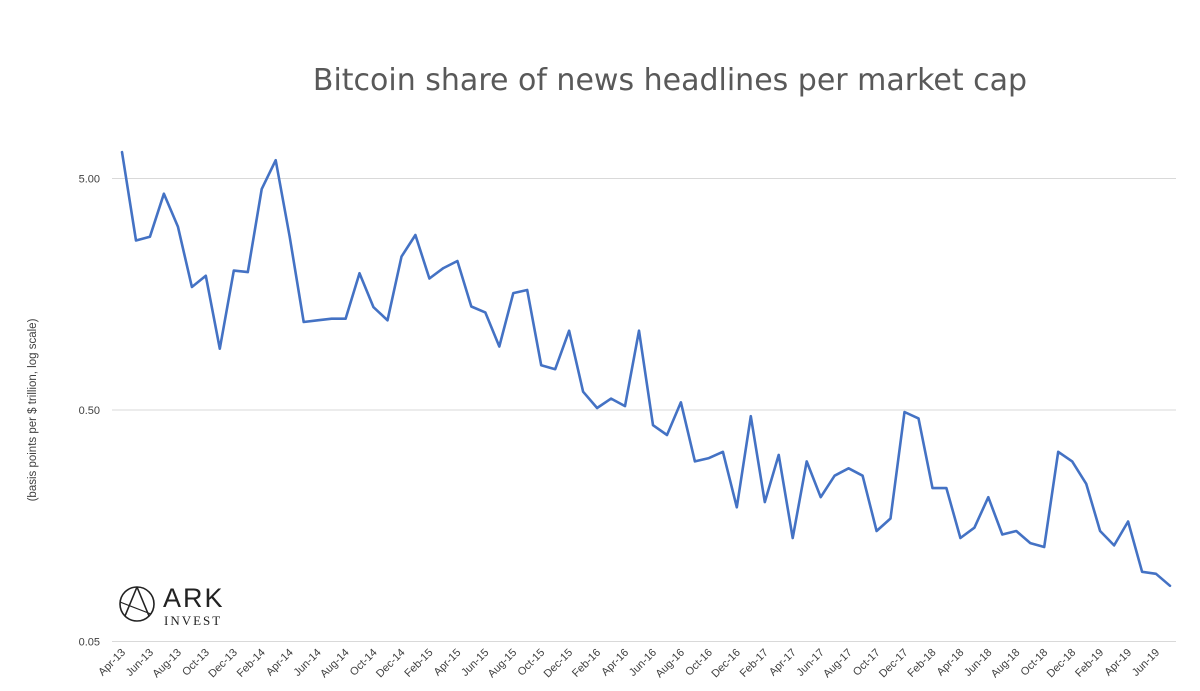  What do you see at coordinates (1146, 663) in the screenshot?
I see `x-tick-label: Jun-19` at bounding box center [1146, 663].